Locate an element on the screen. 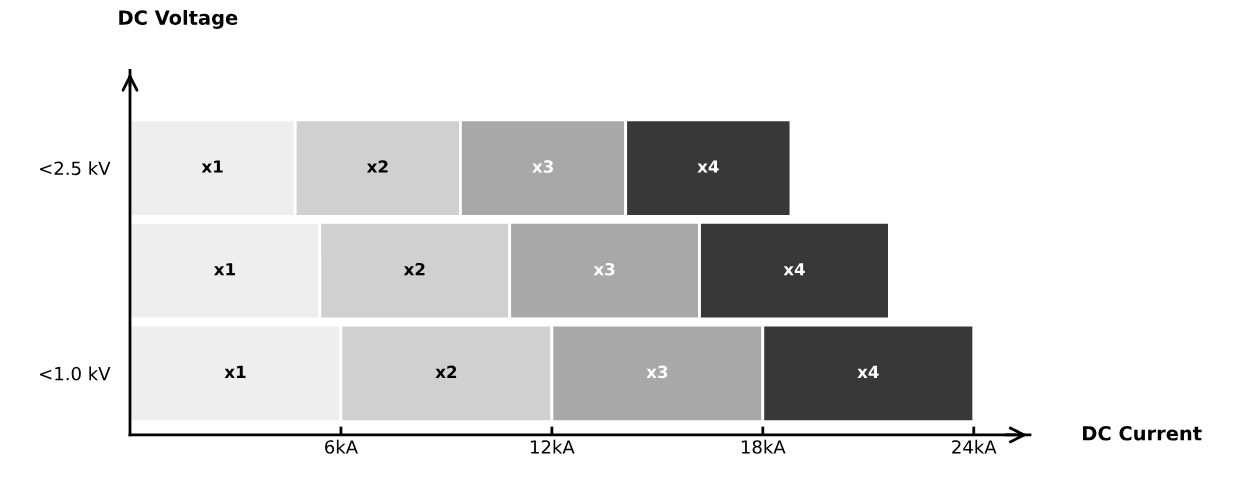  y-tick-label: <1.0 kV is located at coordinates (75, 373).